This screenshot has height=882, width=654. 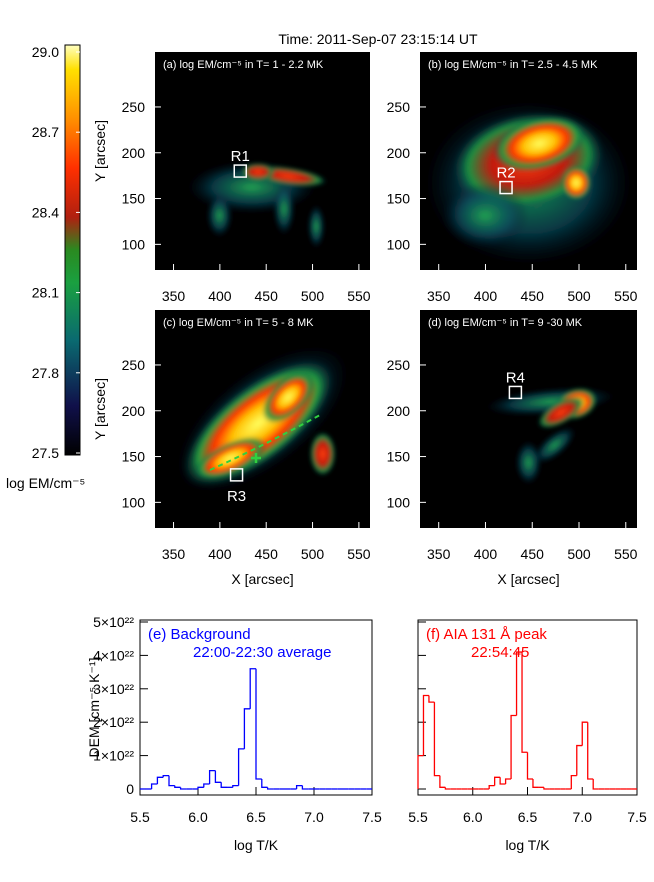 What do you see at coordinates (45, 52) in the screenshot?
I see `colorbar-tick-label: 29.0` at bounding box center [45, 52].